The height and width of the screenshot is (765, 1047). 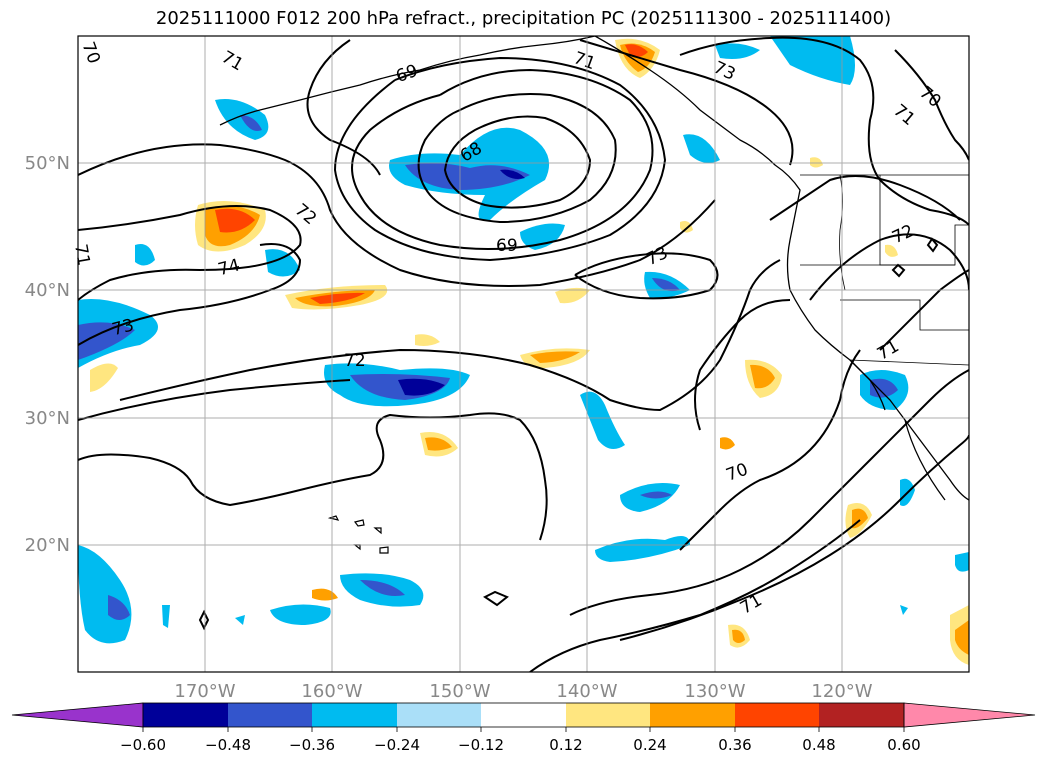 I want to click on colorbar-tick-label: 0.60, so click(x=903, y=745).